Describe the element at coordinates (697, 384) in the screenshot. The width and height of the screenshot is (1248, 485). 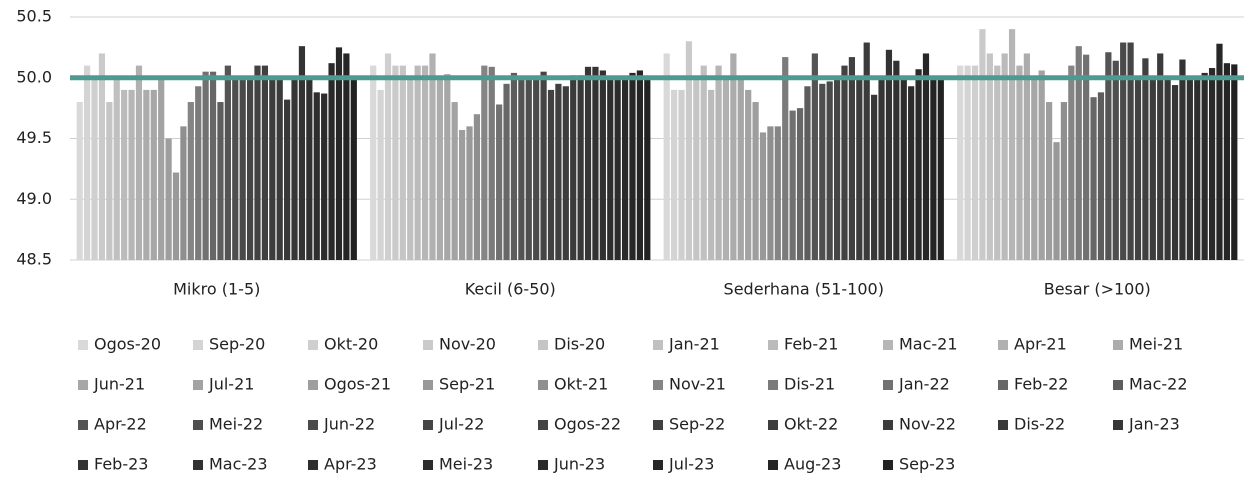
I see `legend-label: Nov-21` at that location.